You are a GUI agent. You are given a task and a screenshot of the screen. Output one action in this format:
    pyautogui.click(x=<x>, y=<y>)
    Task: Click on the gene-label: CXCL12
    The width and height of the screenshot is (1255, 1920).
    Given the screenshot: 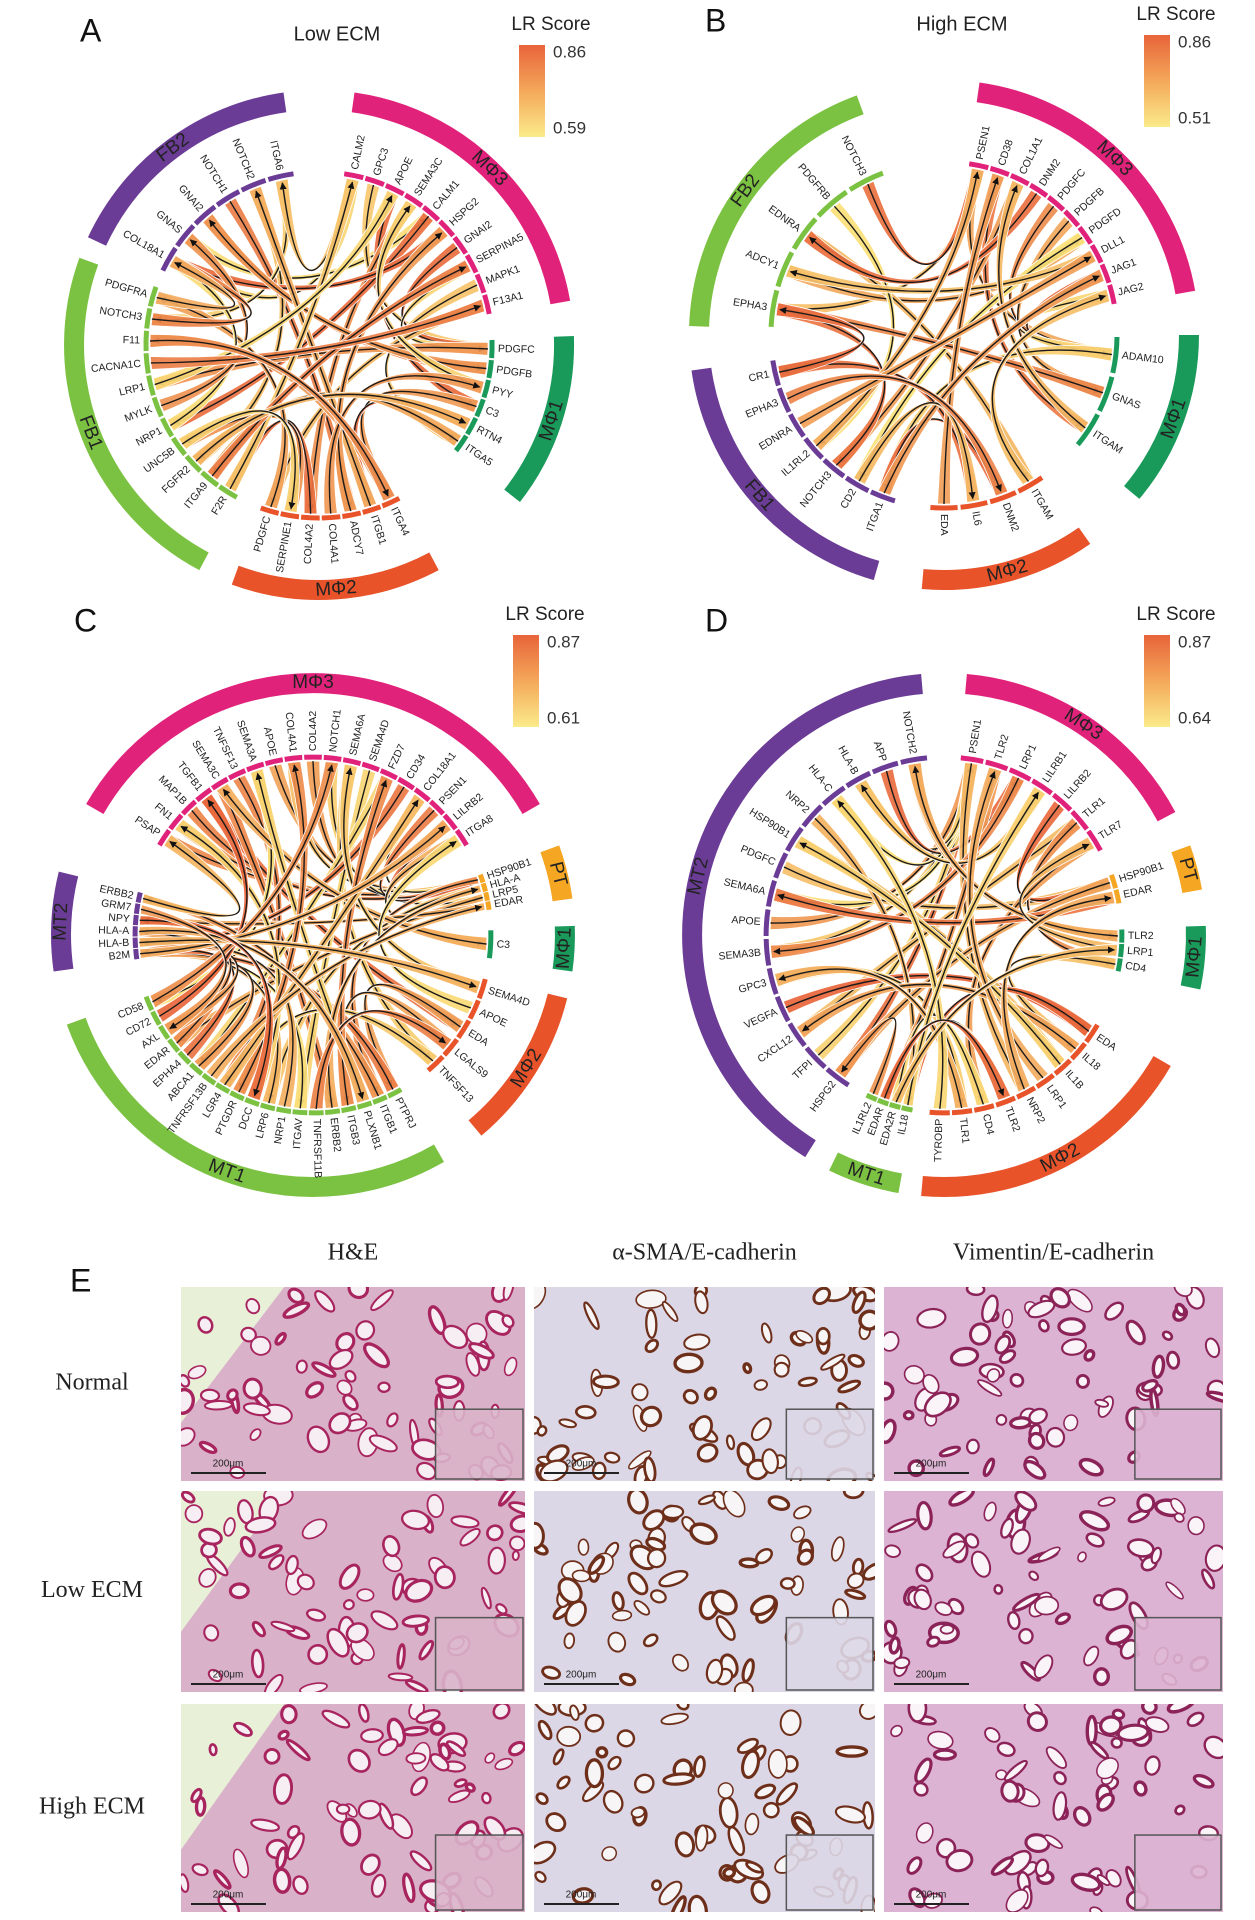 What is the action you would take?
    pyautogui.click(x=776, y=1049)
    